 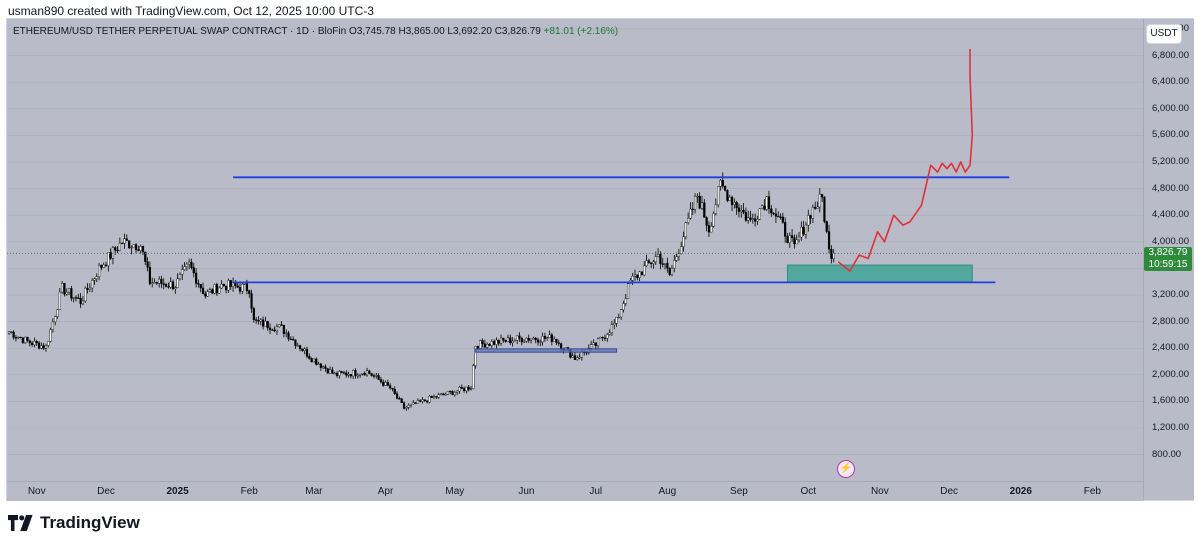 I want to click on x-tick-label: Jun, so click(x=526, y=491).